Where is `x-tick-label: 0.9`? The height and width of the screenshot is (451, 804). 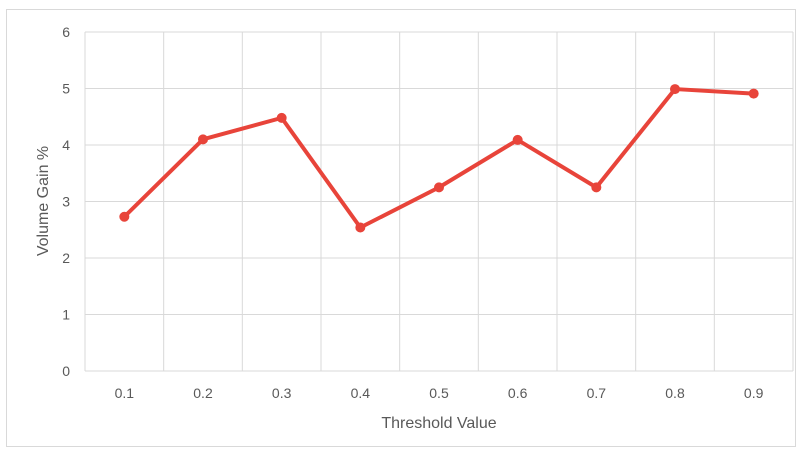
x-tick-label: 0.9 is located at coordinates (754, 393).